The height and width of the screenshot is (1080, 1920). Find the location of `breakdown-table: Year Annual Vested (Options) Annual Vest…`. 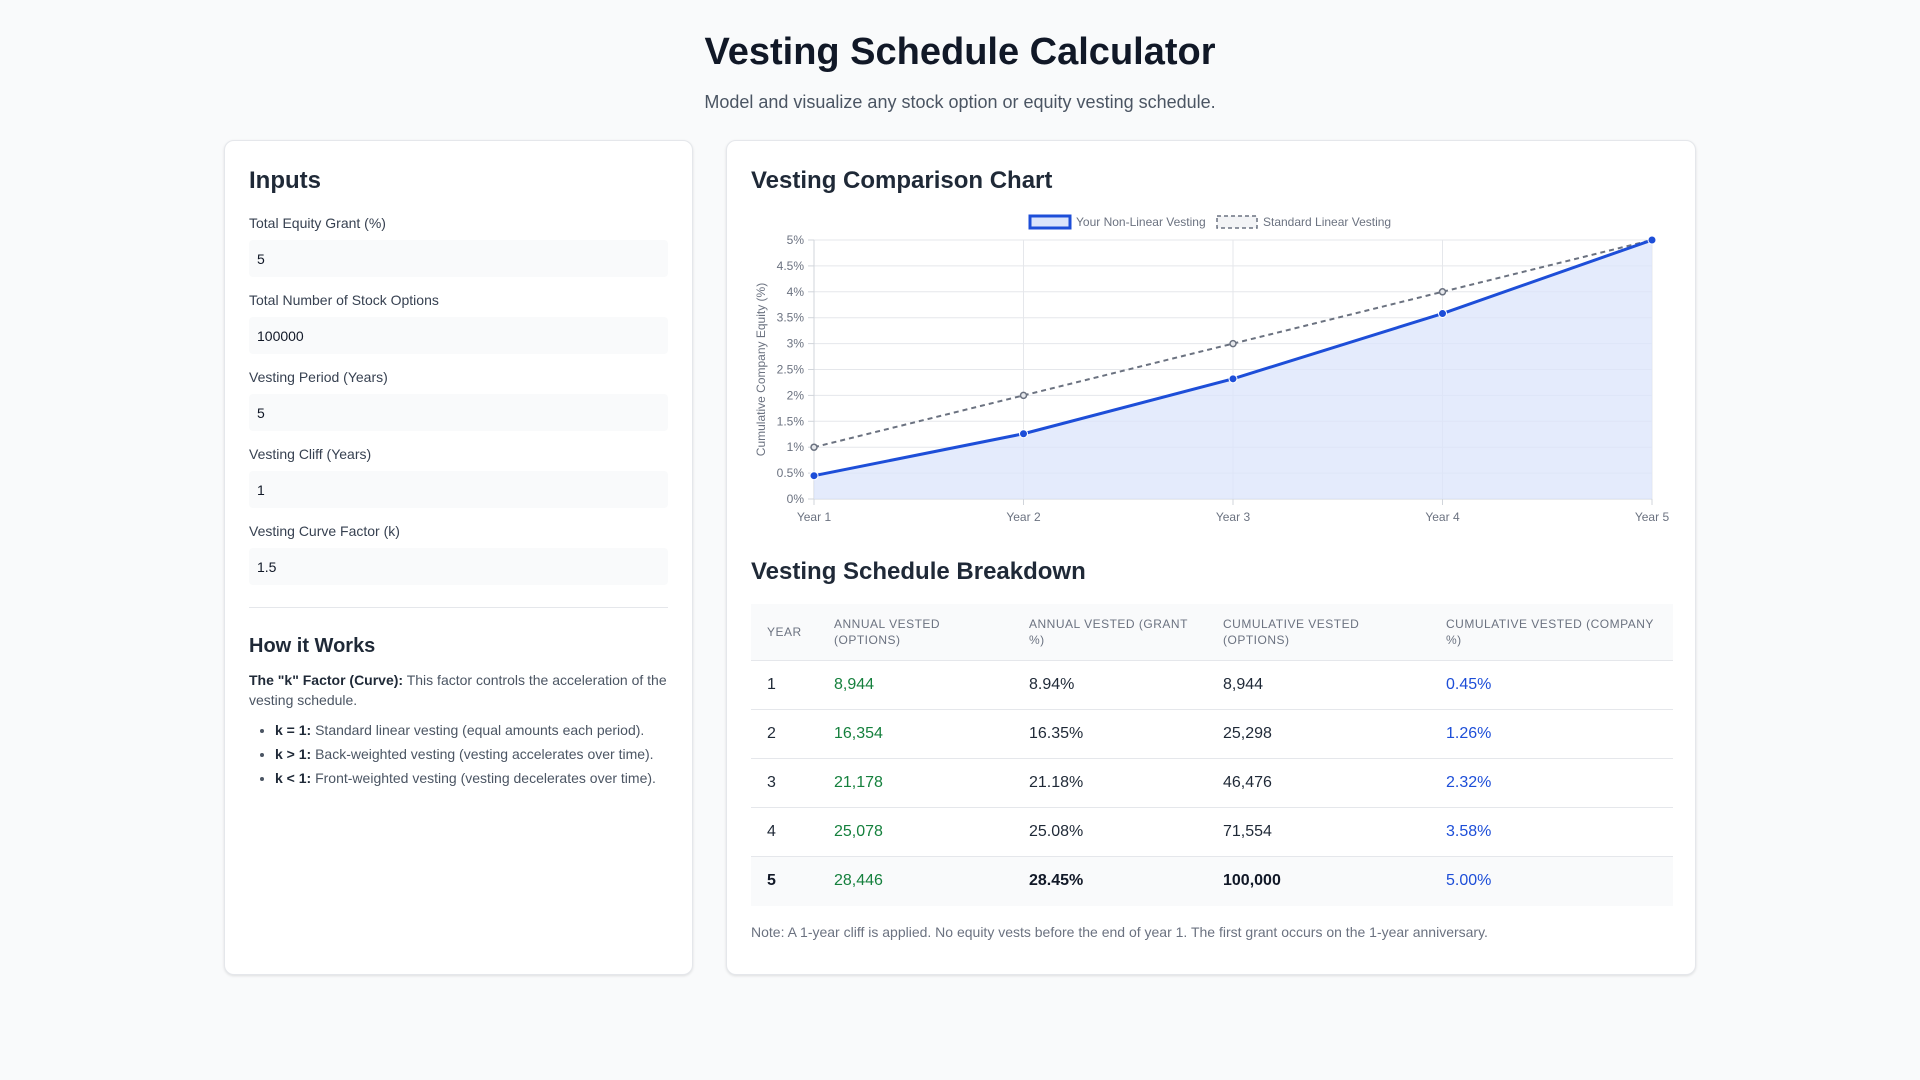

breakdown-table: Year Annual Vested (Options) Annual Vest… is located at coordinates (1212, 755).